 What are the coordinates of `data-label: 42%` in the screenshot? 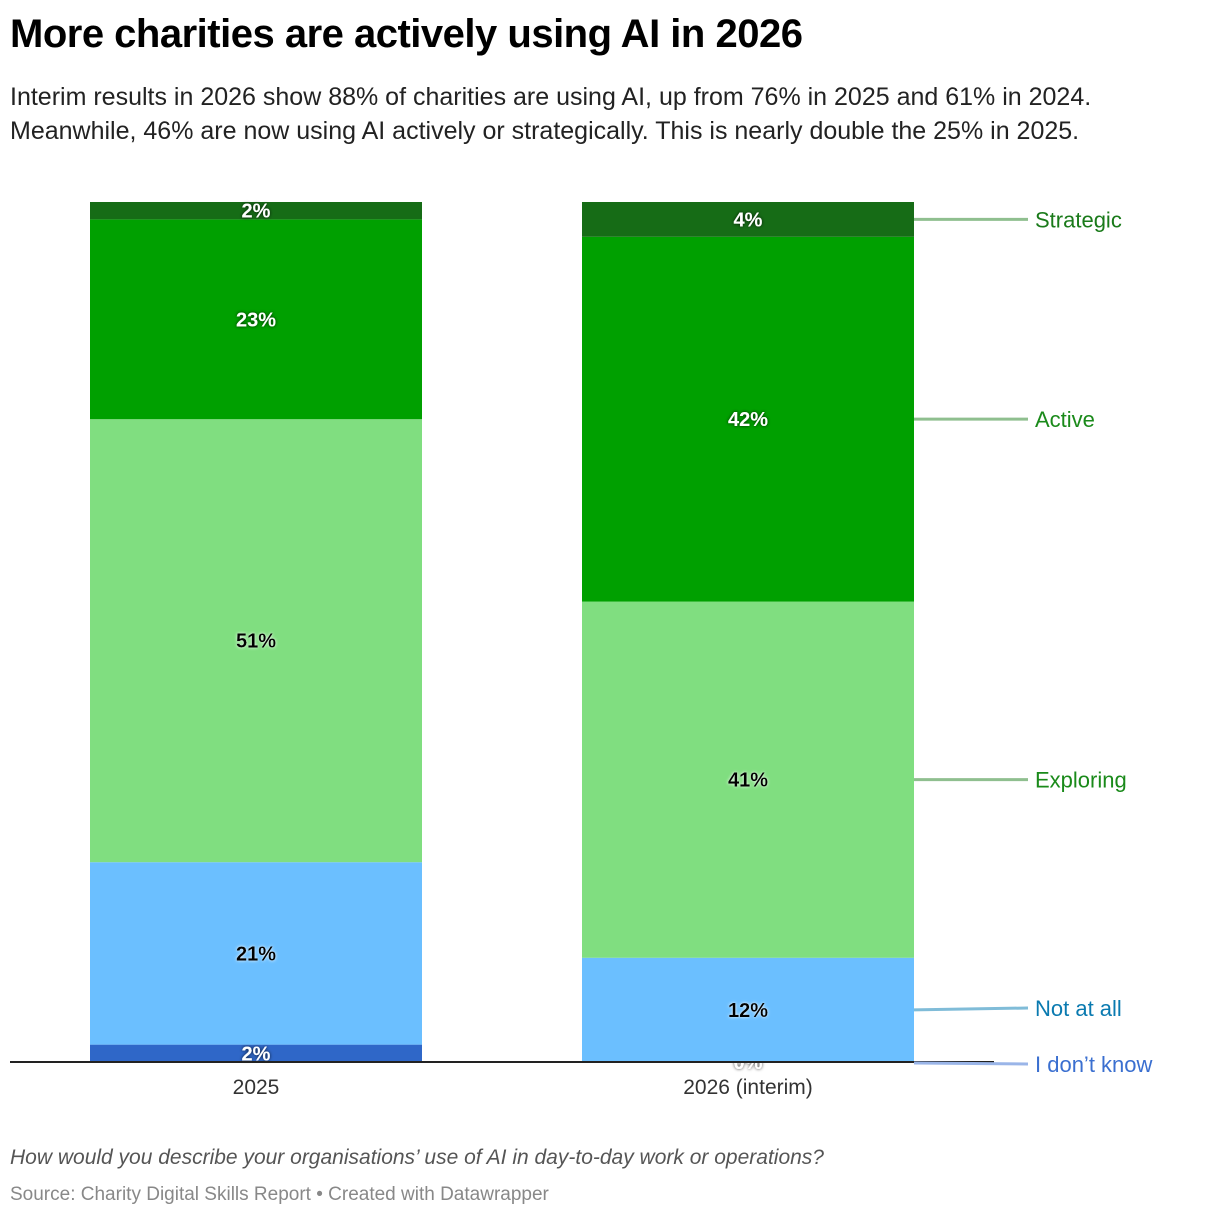 It's located at (748, 420).